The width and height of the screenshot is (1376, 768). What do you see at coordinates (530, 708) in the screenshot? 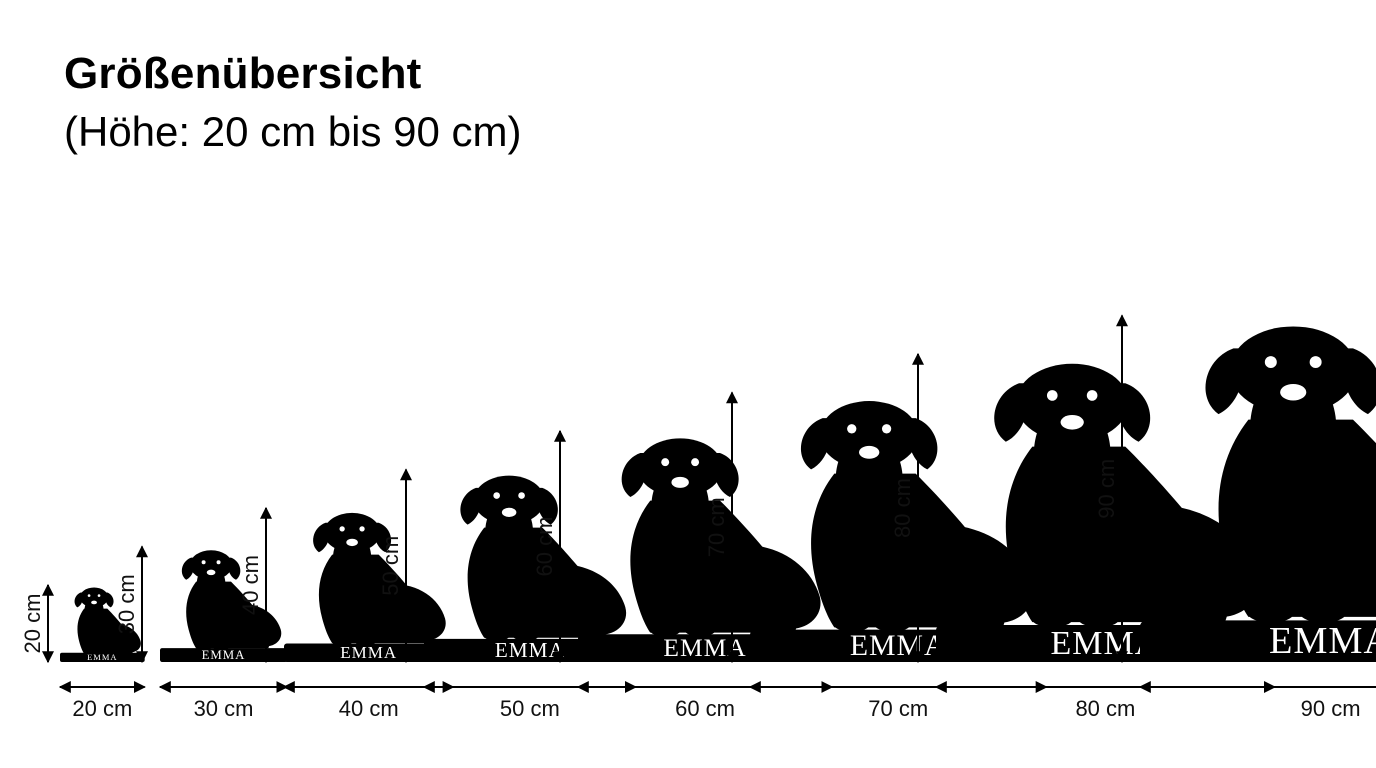
I see `width-label: 50 cm` at bounding box center [530, 708].